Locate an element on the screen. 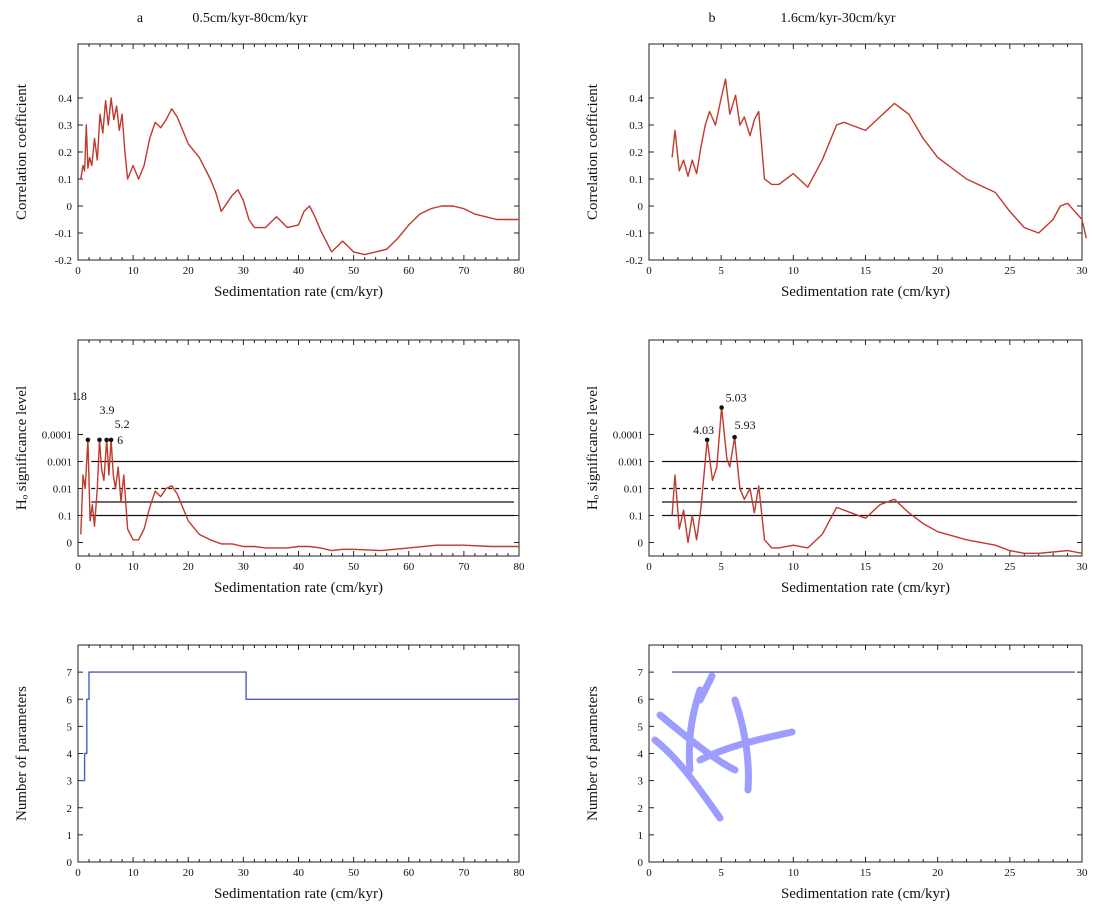 The width and height of the screenshot is (1094, 917). y-tick-label: -0.1 is located at coordinates (634, 234).